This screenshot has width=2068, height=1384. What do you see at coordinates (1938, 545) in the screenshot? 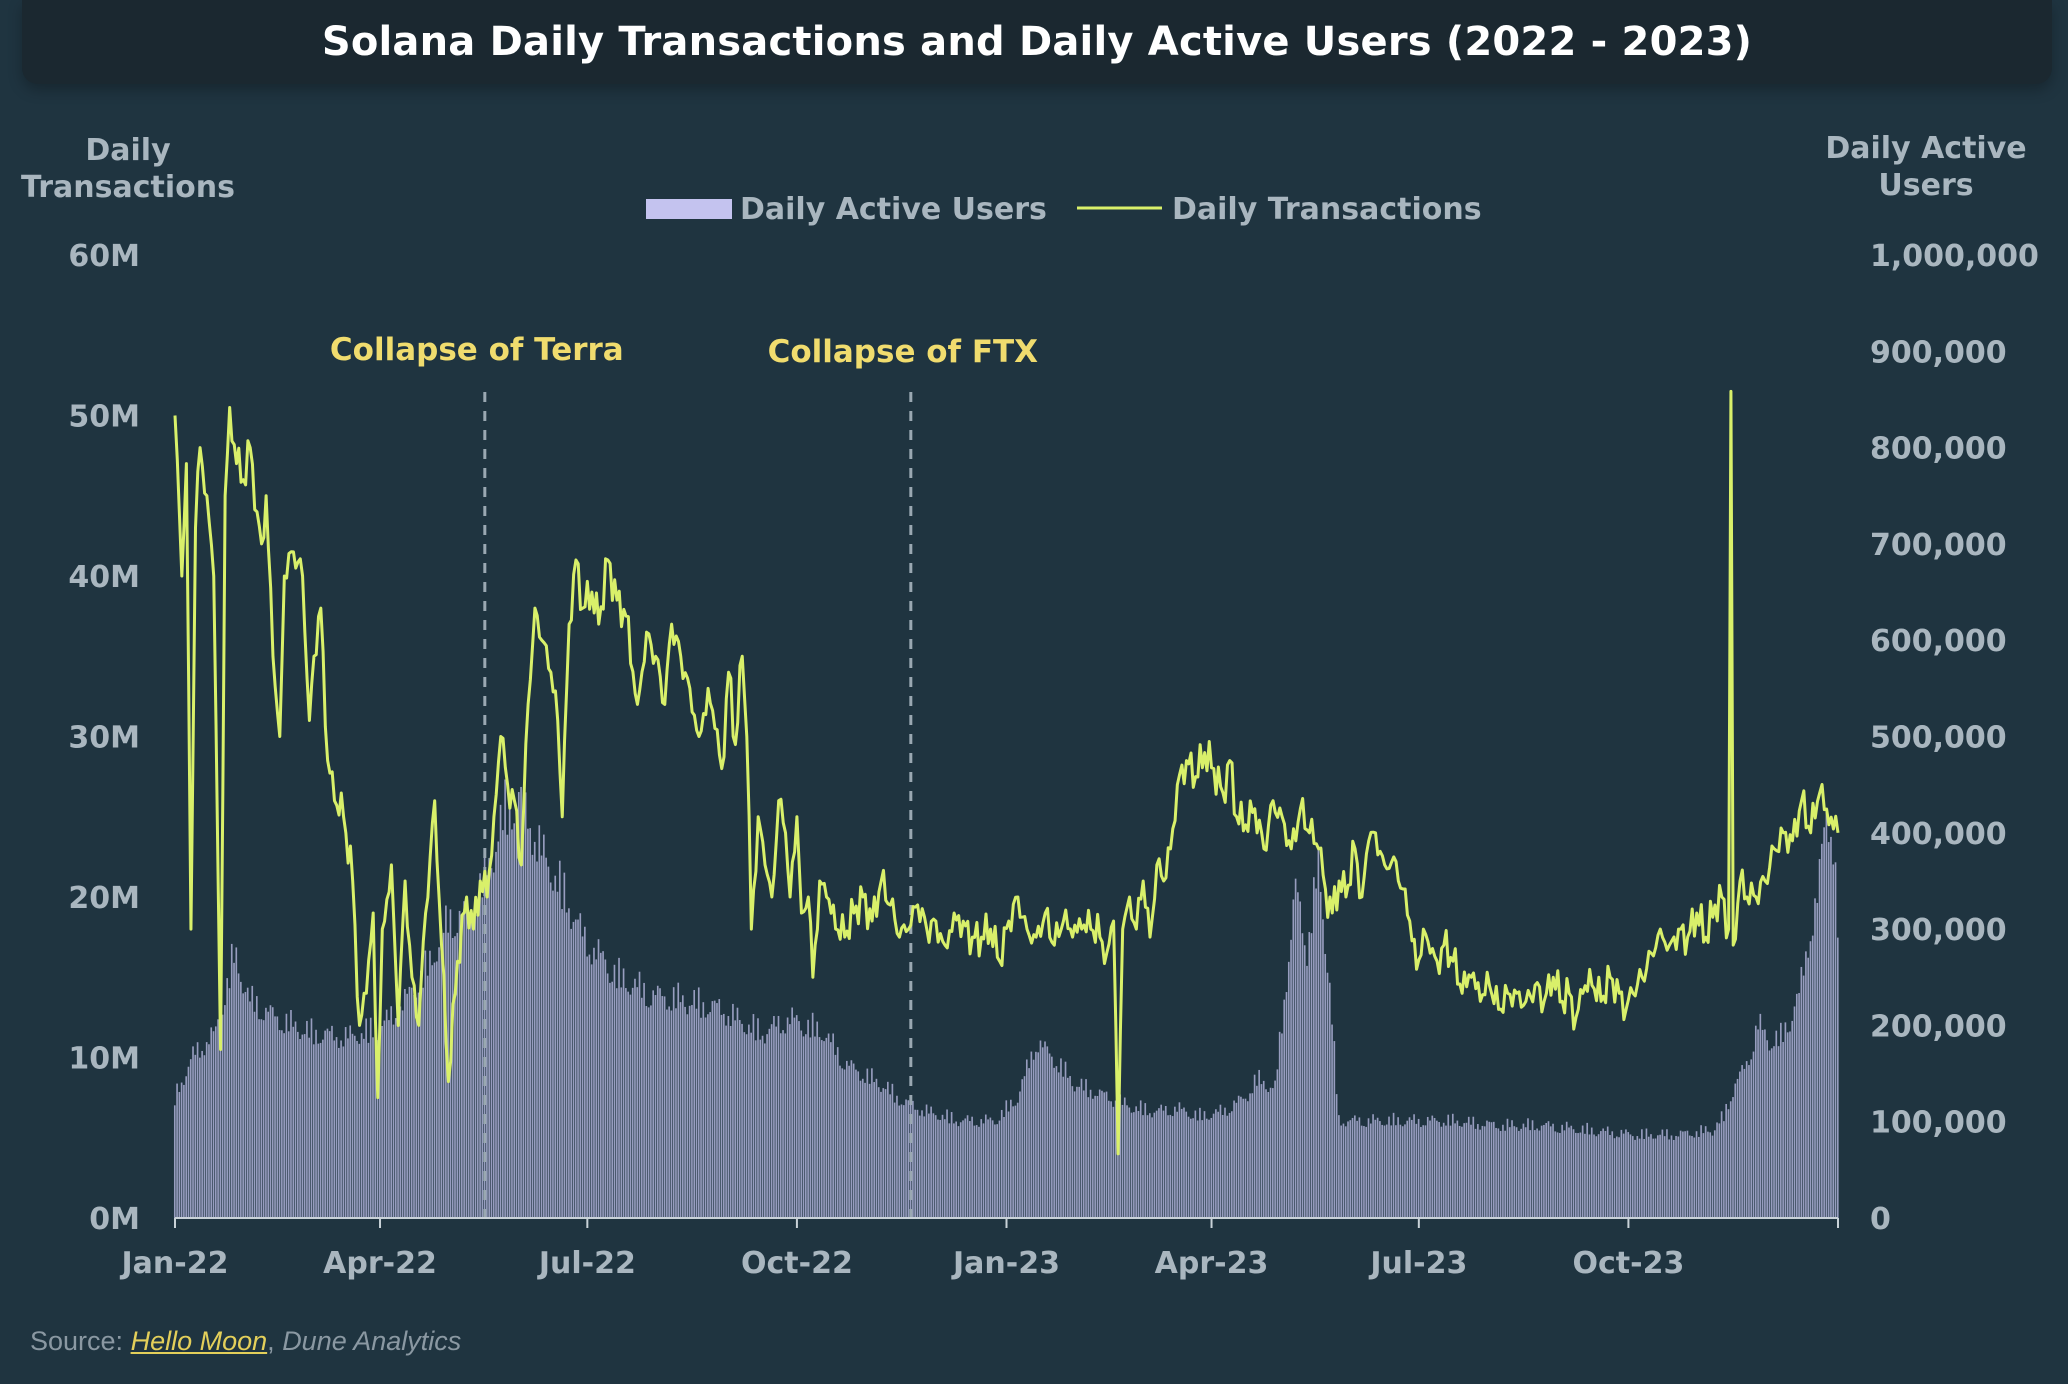
I see `y-right-tick-label: 700,000` at bounding box center [1938, 545].